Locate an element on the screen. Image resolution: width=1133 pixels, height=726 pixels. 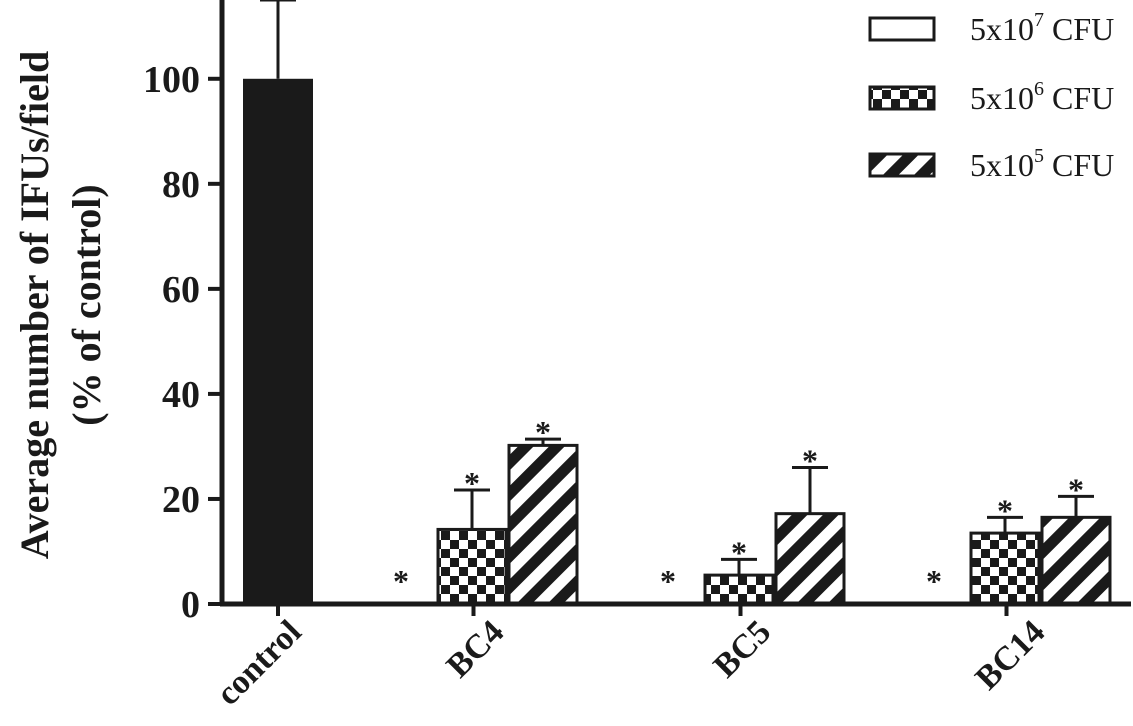
y-ticks: 0 20 40 60 80 100 is located at coordinates (182, 342).